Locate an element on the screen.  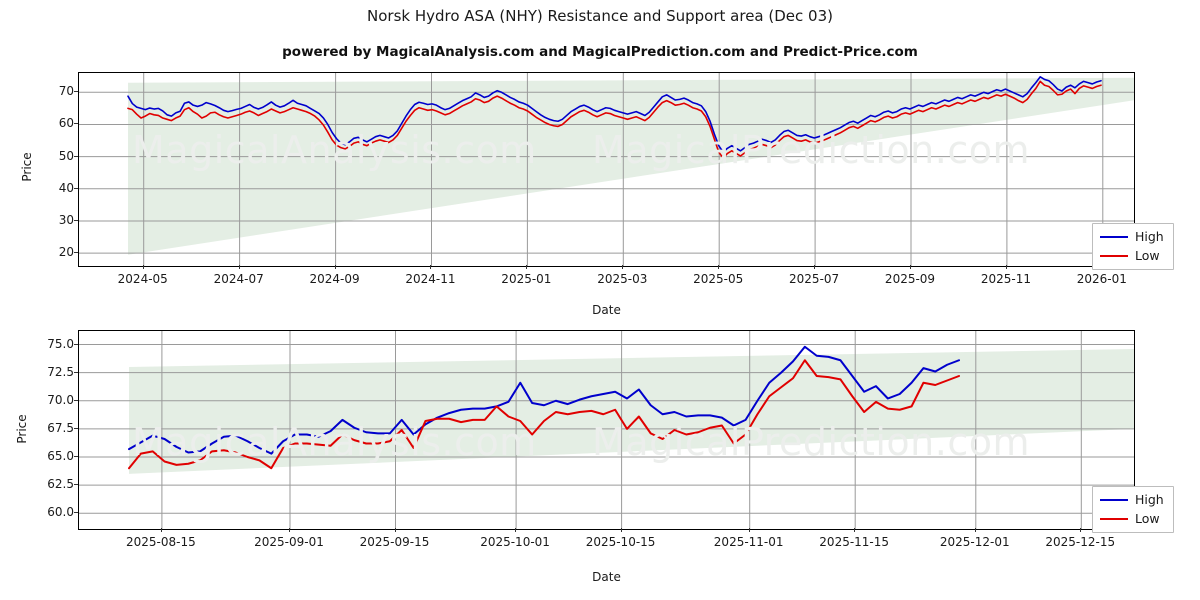
legend-item-low-detail: Low is located at coordinates (1132, 519).